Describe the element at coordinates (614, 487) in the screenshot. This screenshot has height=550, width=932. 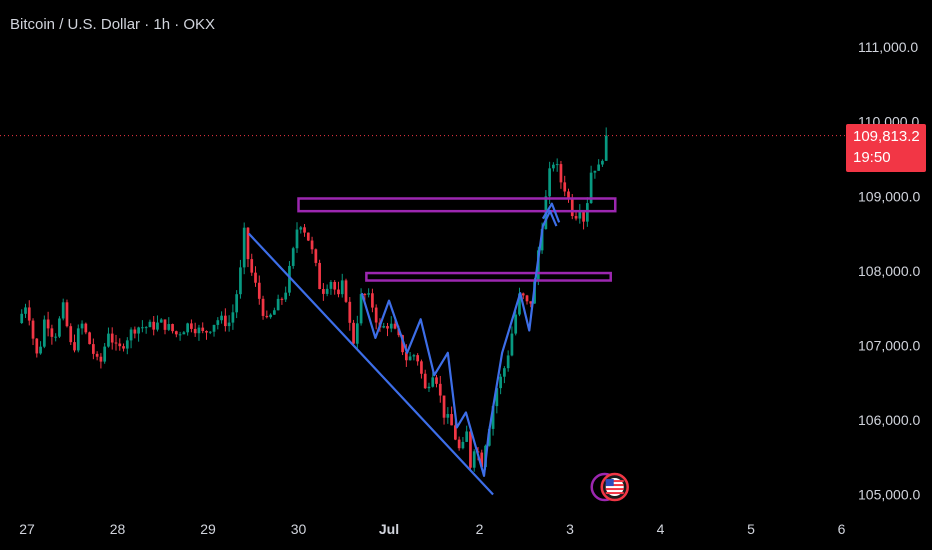
I see `us-flag-icon` at that location.